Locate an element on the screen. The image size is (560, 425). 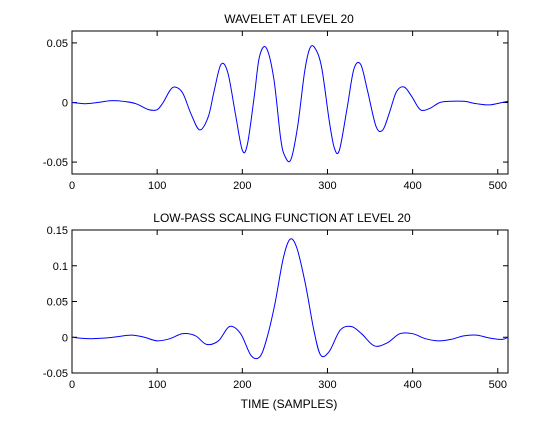
wavelet-x-tick-label: 400 is located at coordinates (412, 186).